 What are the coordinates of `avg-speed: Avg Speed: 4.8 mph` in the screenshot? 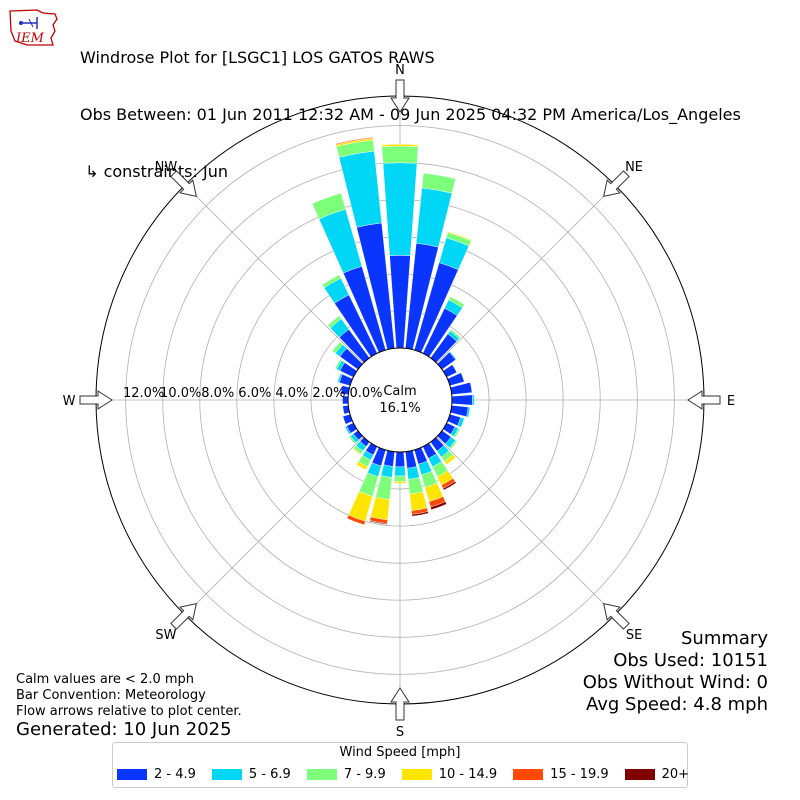 It's located at (677, 704).